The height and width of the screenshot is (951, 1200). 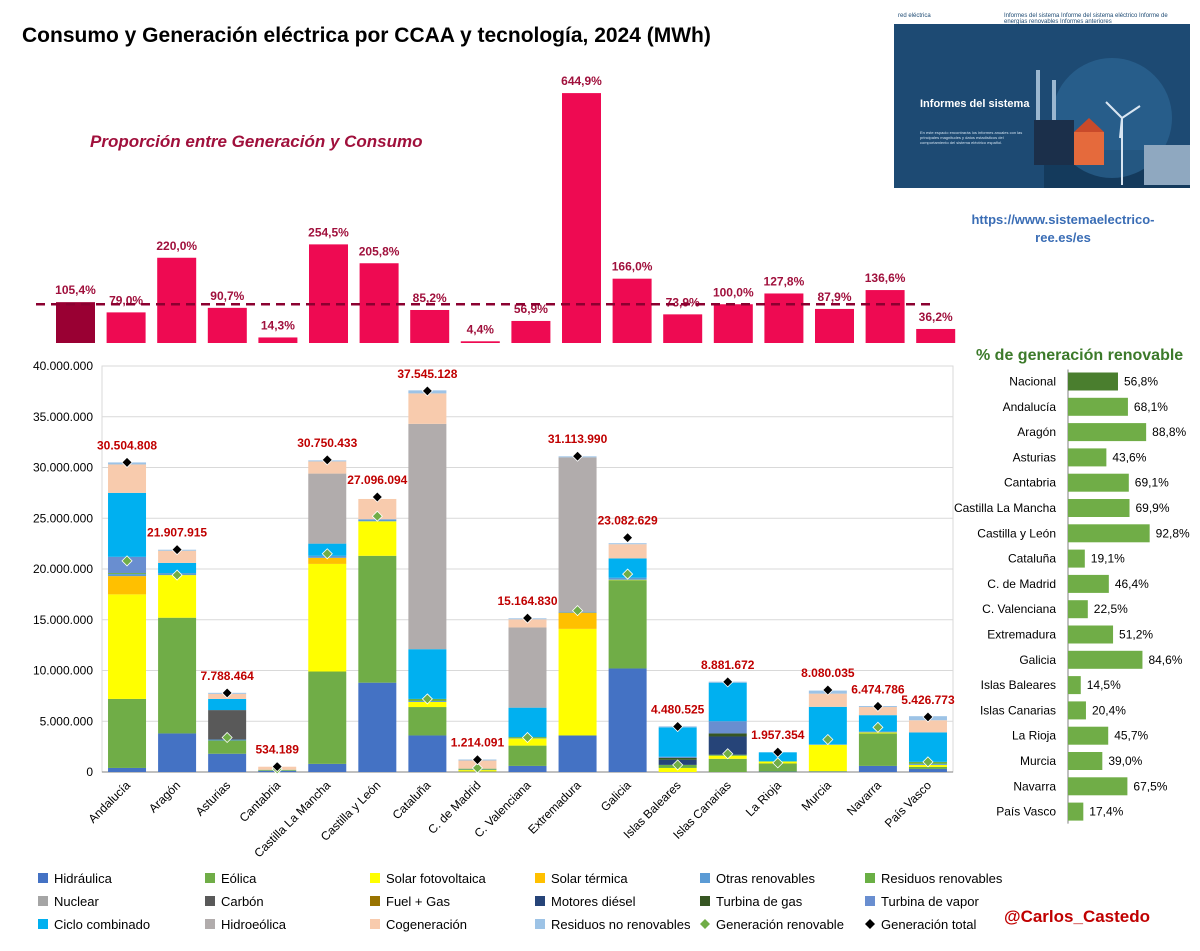 What do you see at coordinates (1036, 432) in the screenshot?
I see `renew-category-label: Aragón` at bounding box center [1036, 432].